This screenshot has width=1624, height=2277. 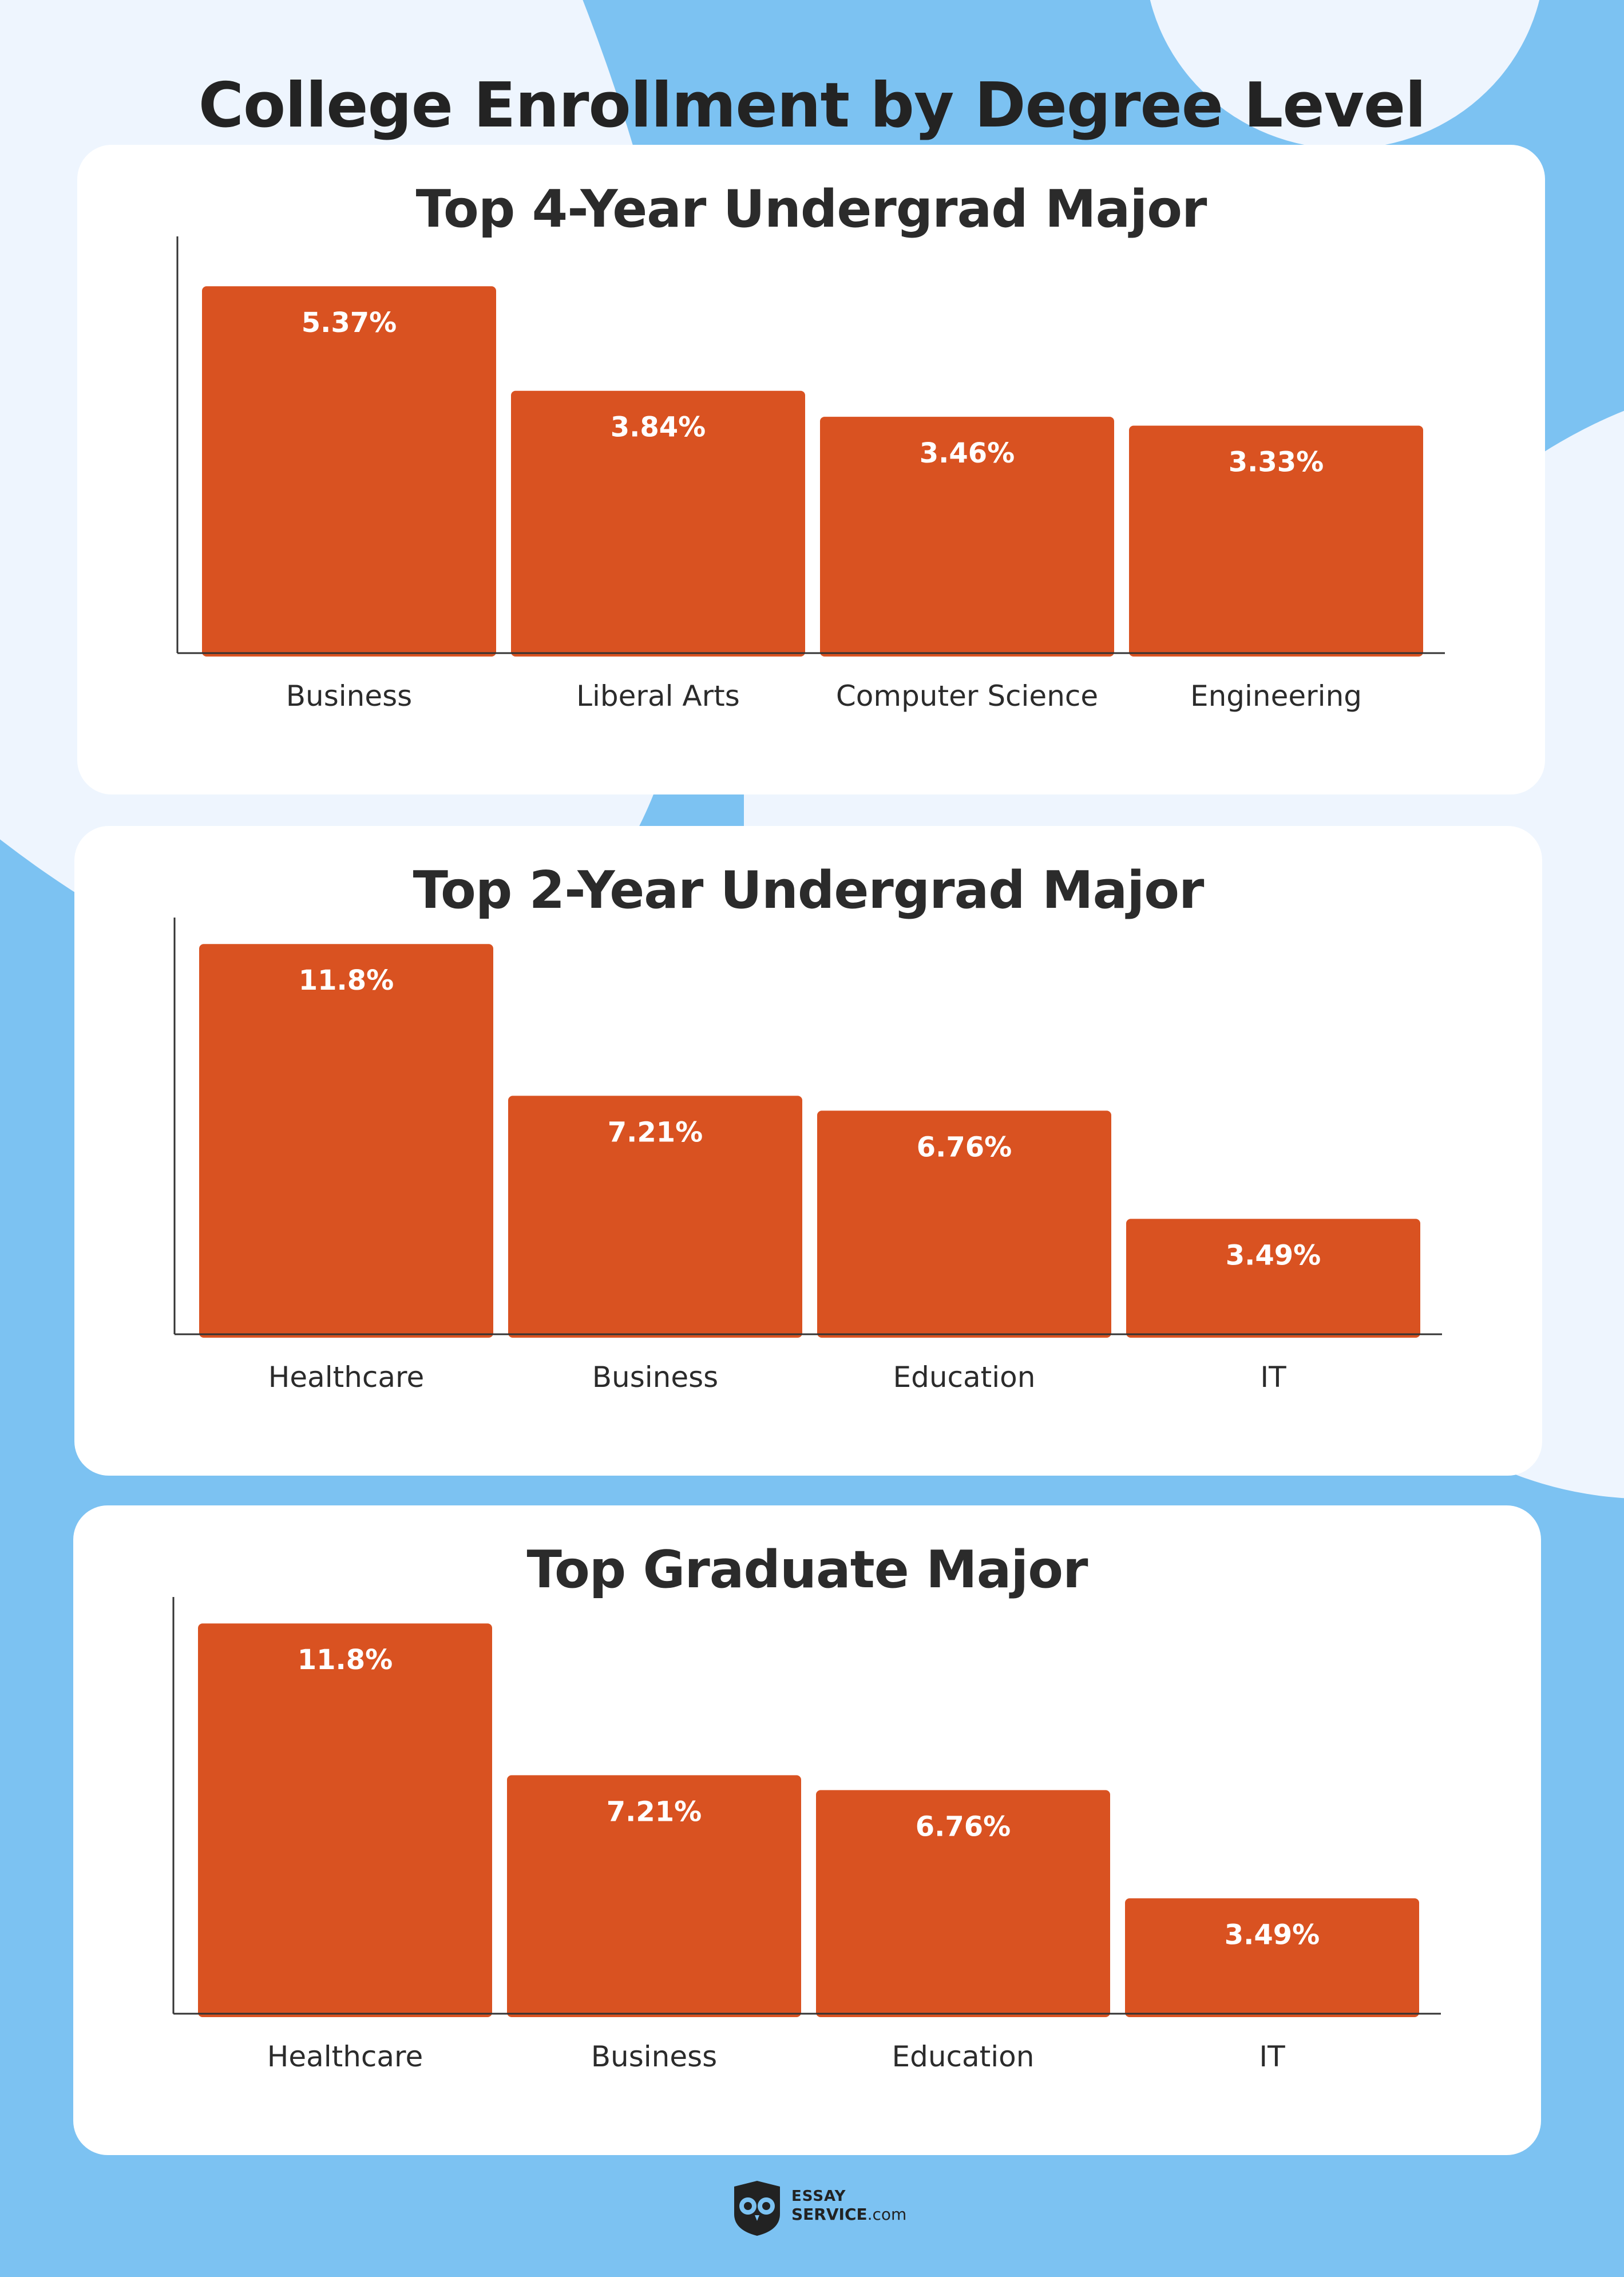 What do you see at coordinates (809, 890) in the screenshot?
I see `chart-title: Top 2-Year Undergrad Major` at bounding box center [809, 890].